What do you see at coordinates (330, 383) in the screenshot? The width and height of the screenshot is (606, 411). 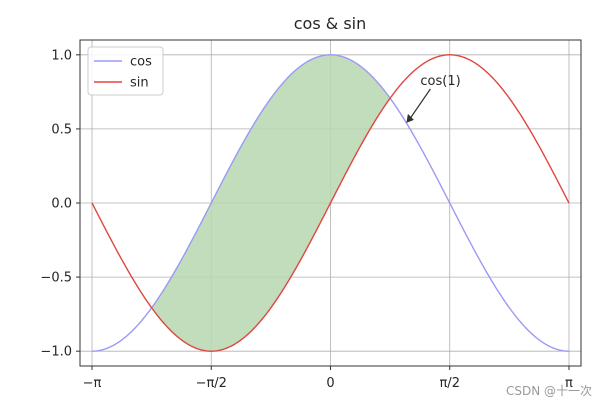 I see `x-tick-label: 0` at bounding box center [330, 383].